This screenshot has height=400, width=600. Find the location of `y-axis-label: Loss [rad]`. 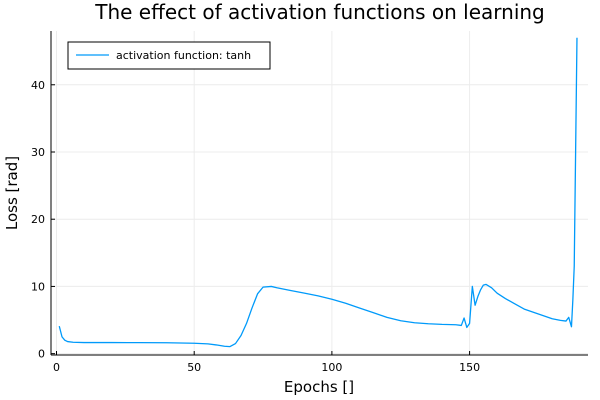

y-axis-label: Loss [rad] is located at coordinates (12, 193).